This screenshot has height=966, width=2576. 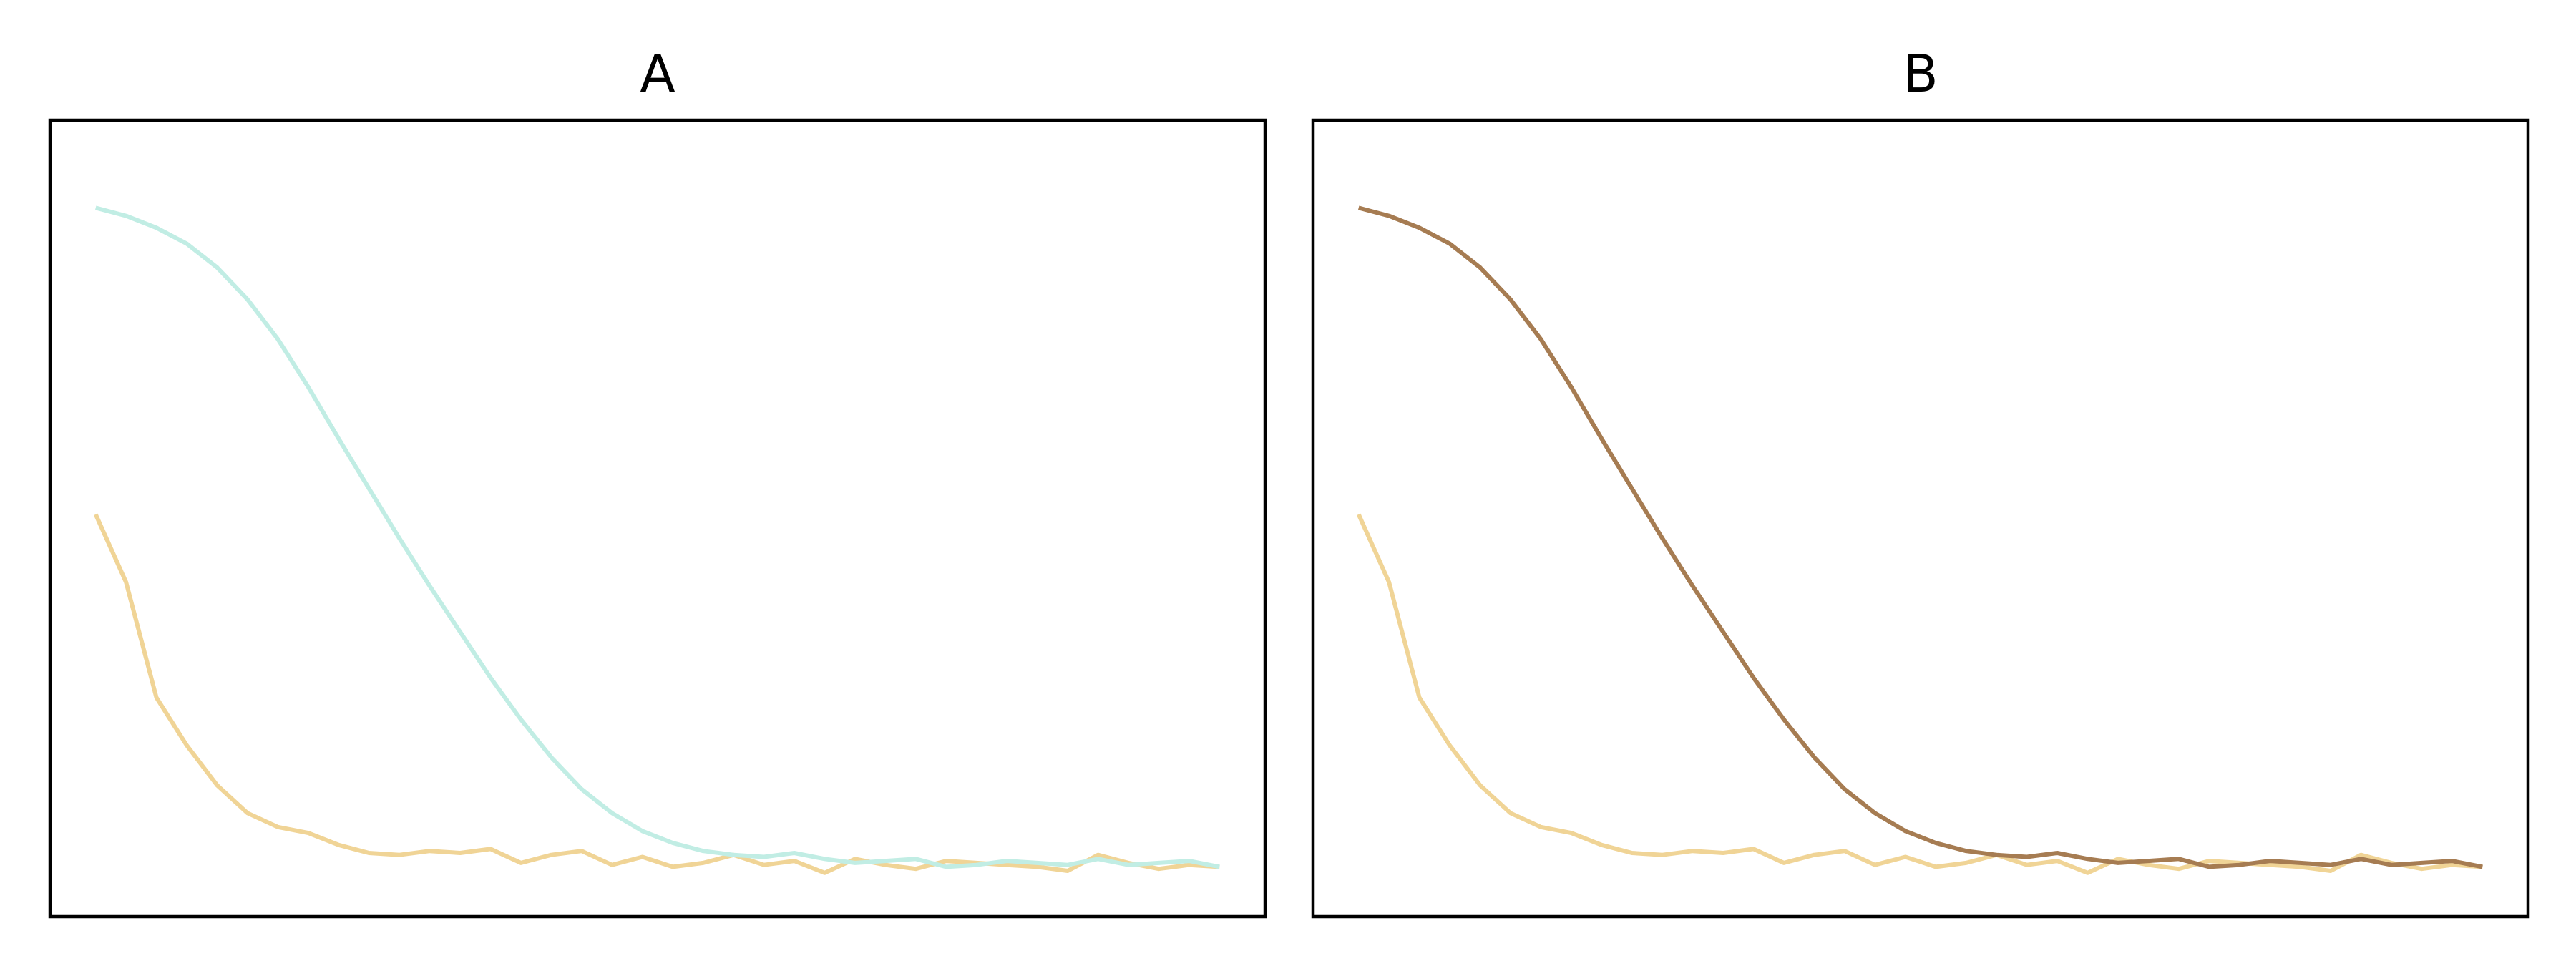 What do you see at coordinates (1920, 74) in the screenshot?
I see `panel-b-title: B` at bounding box center [1920, 74].